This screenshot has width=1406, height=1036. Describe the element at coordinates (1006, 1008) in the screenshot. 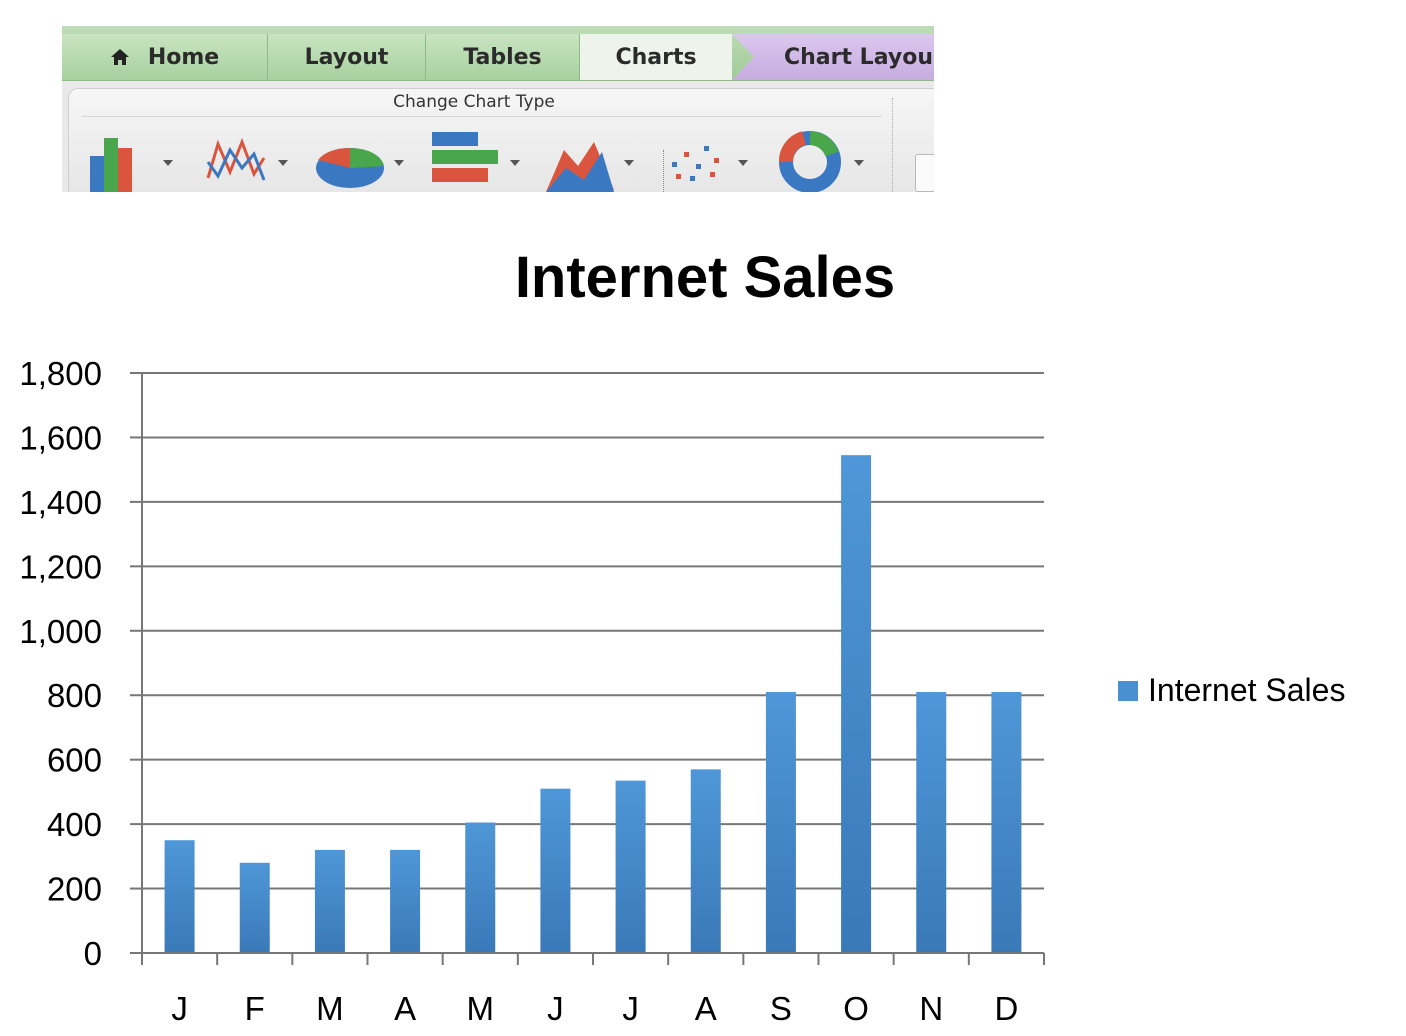

I see `x-tick-label: D` at that location.